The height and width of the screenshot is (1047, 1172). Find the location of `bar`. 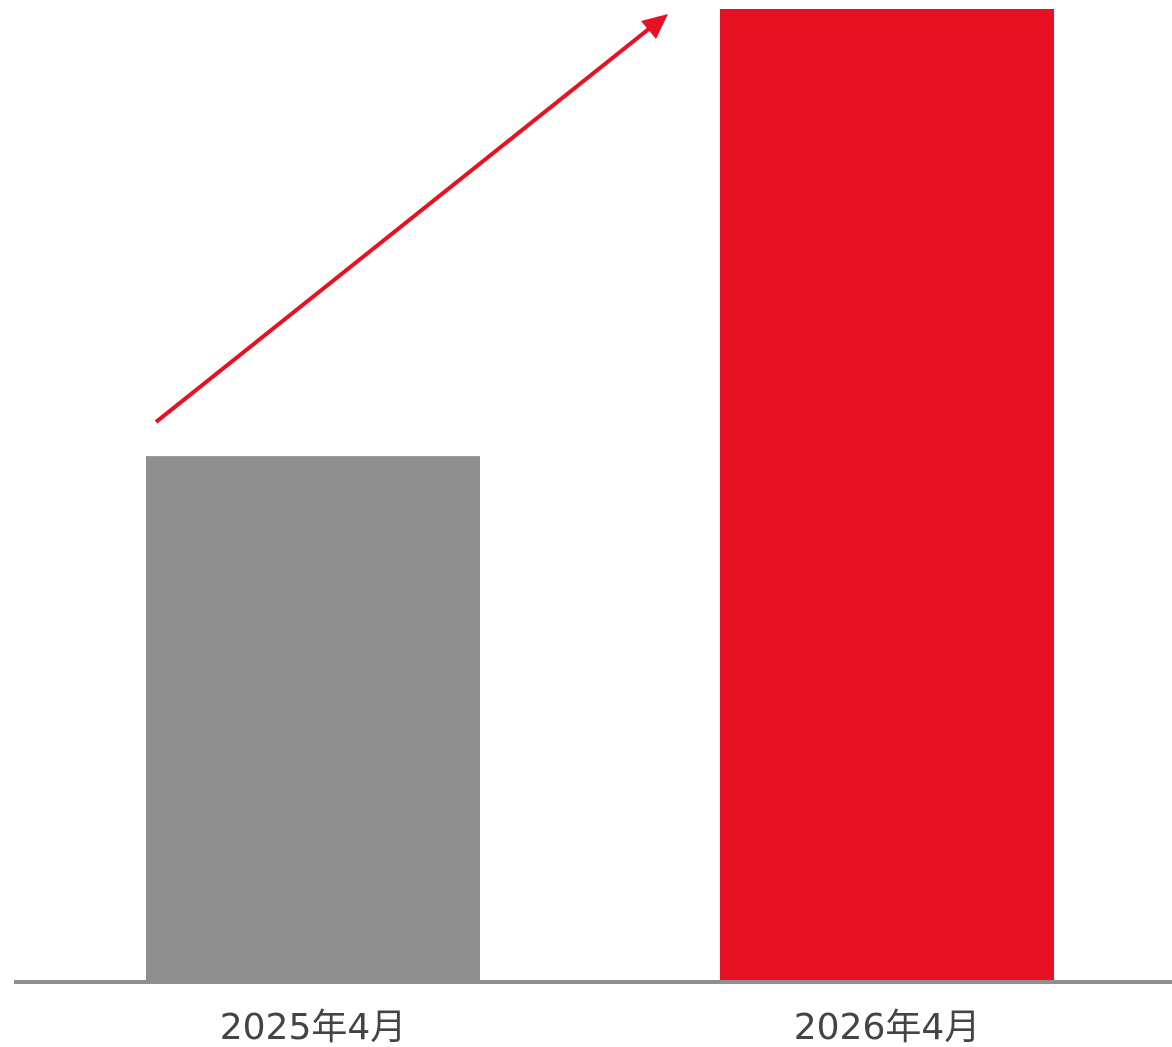

bar is located at coordinates (313, 718).